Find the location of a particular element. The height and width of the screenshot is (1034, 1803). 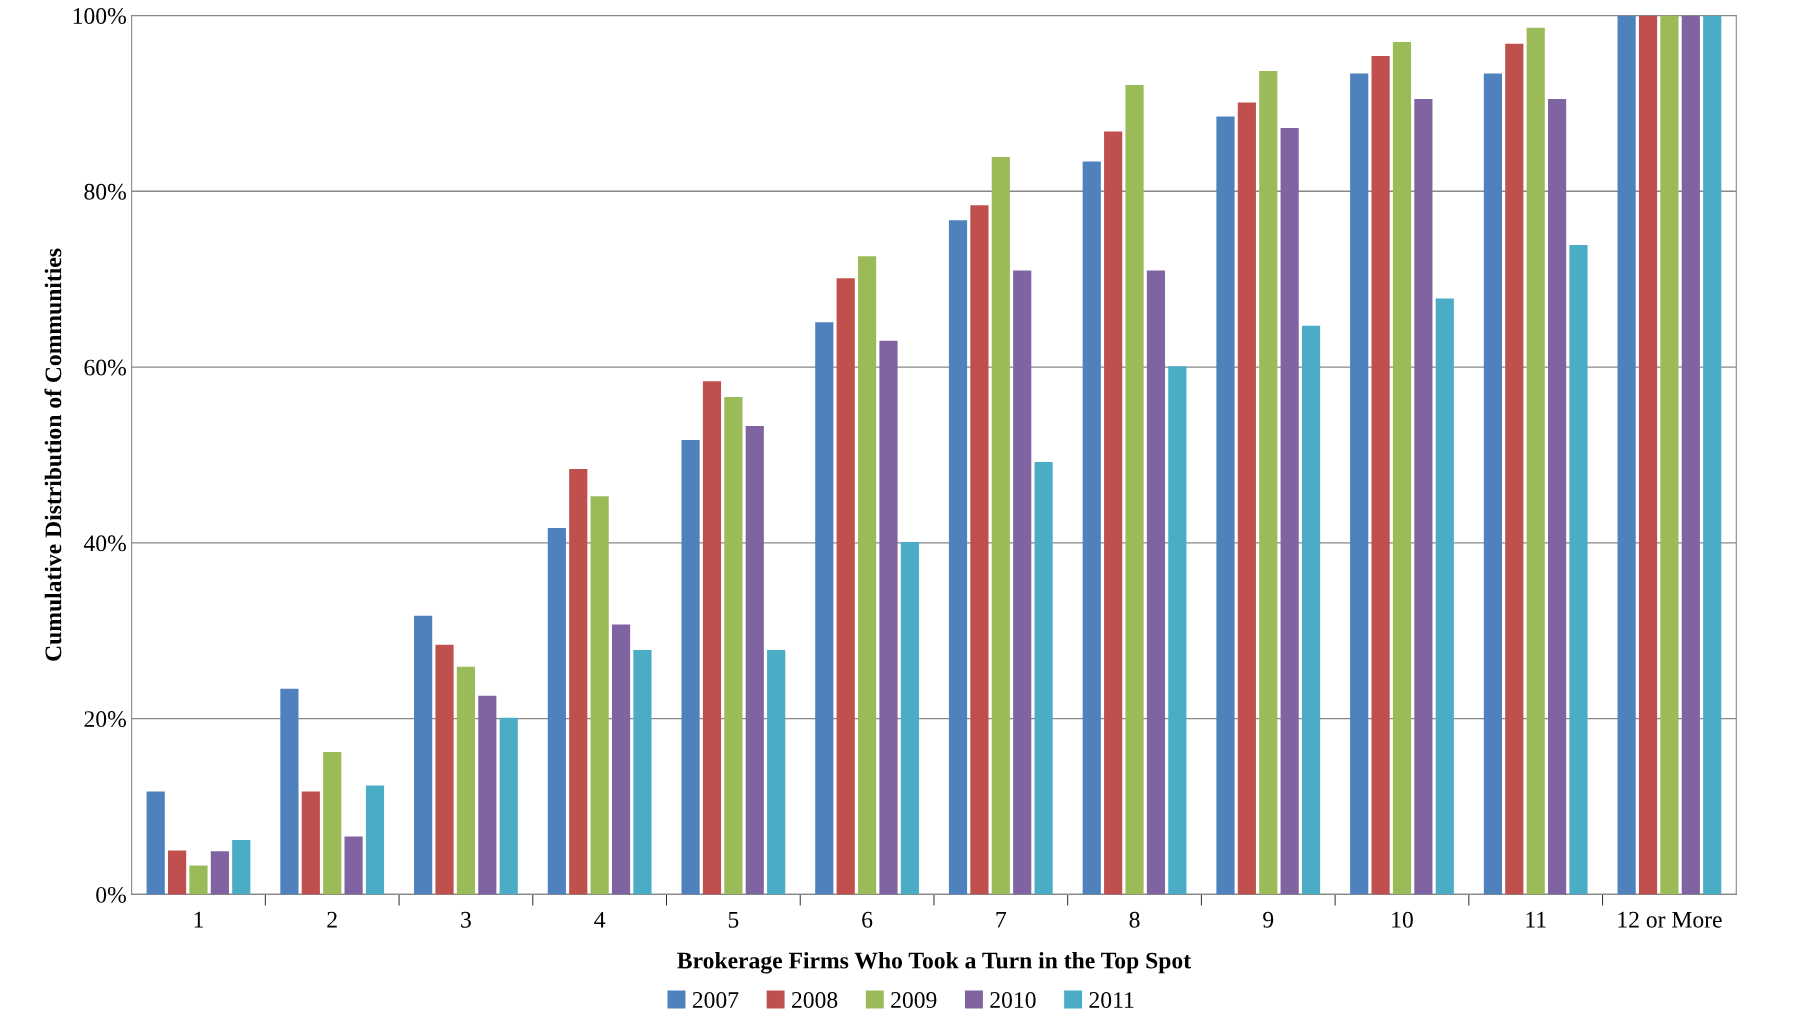

y-tick-label: 20% is located at coordinates (105, 719).